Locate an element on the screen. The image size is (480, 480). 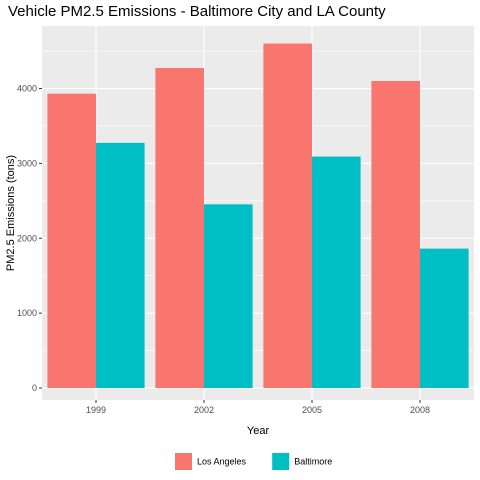
bar-los-angeles-2002 is located at coordinates (179, 228).